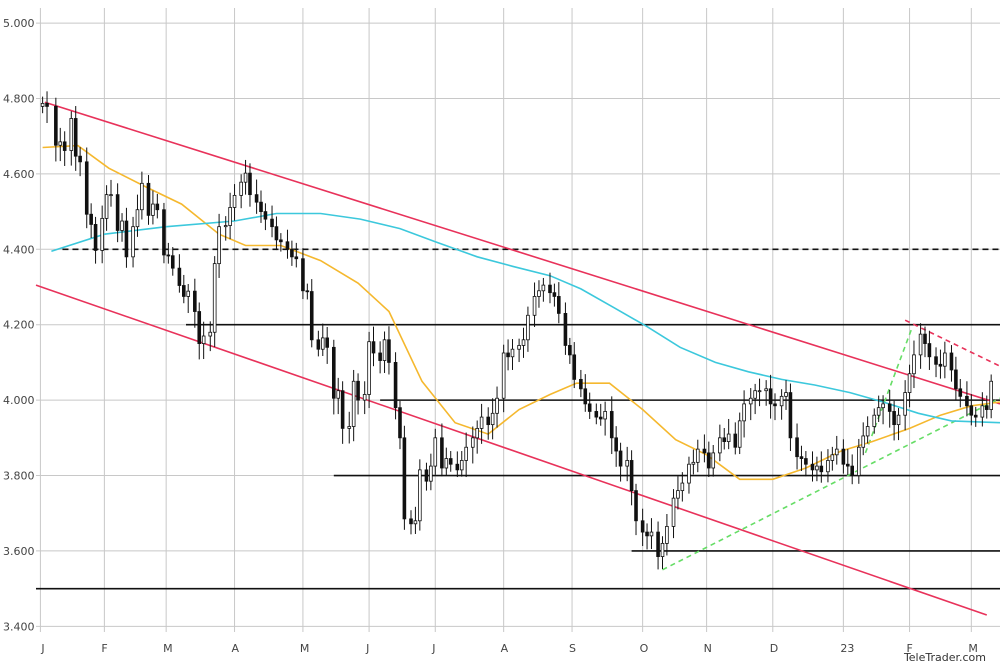 This screenshot has width=1000, height=667. Describe the element at coordinates (708, 648) in the screenshot. I see `x-tick-label: N` at that location.